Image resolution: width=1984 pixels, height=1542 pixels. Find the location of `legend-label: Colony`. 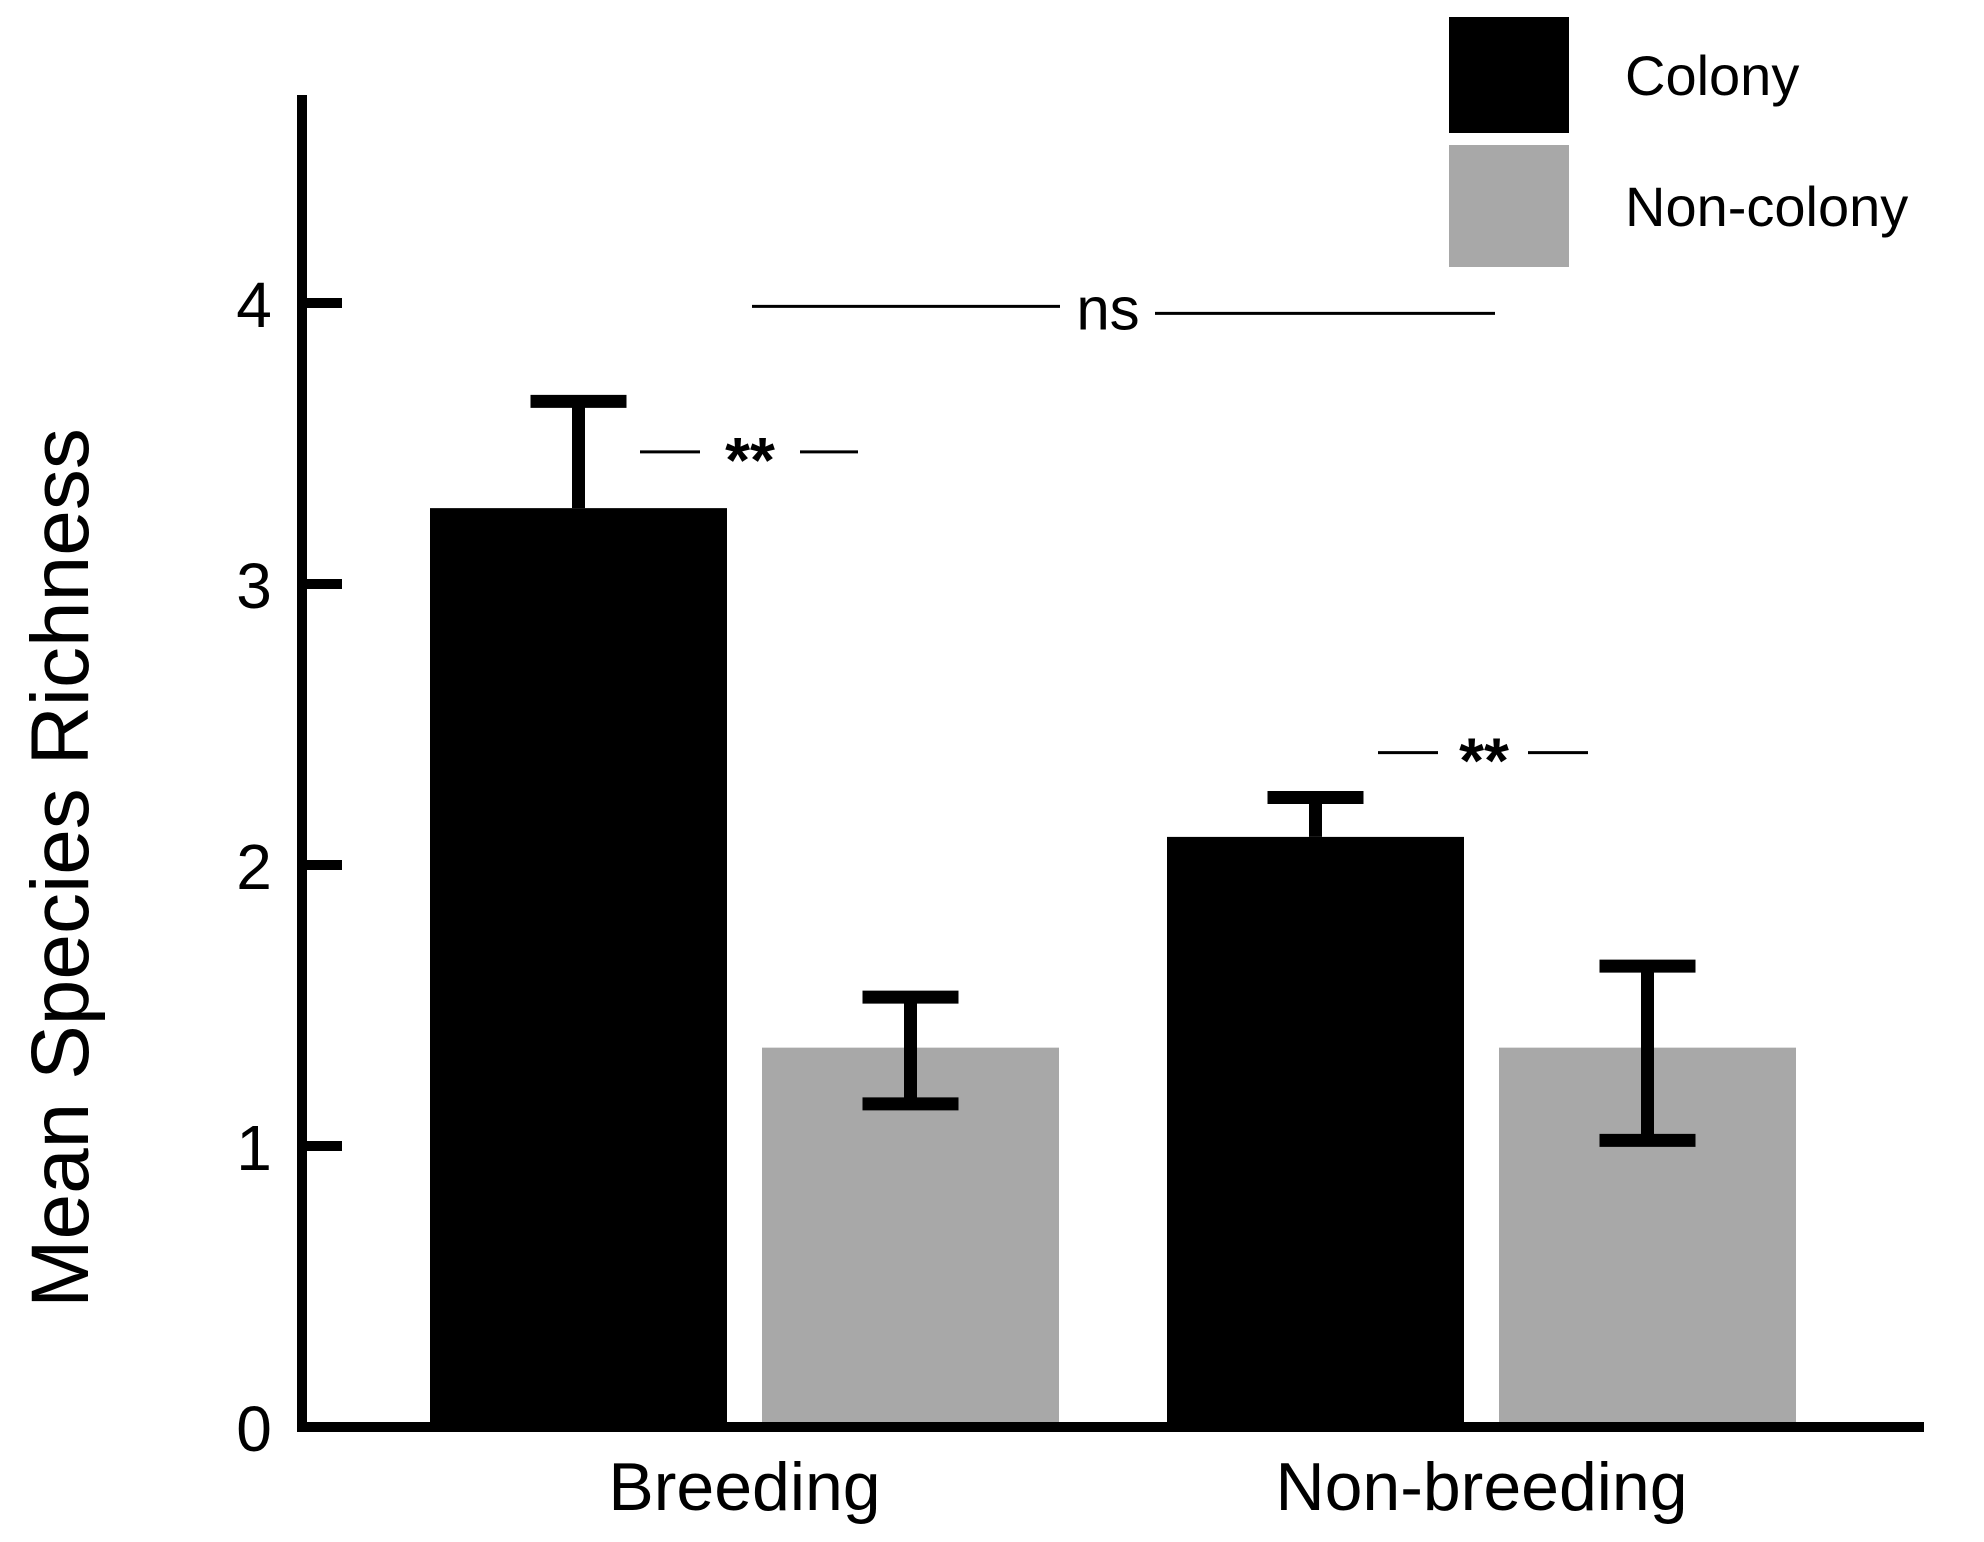

legend-label: Colony is located at coordinates (1712, 75).